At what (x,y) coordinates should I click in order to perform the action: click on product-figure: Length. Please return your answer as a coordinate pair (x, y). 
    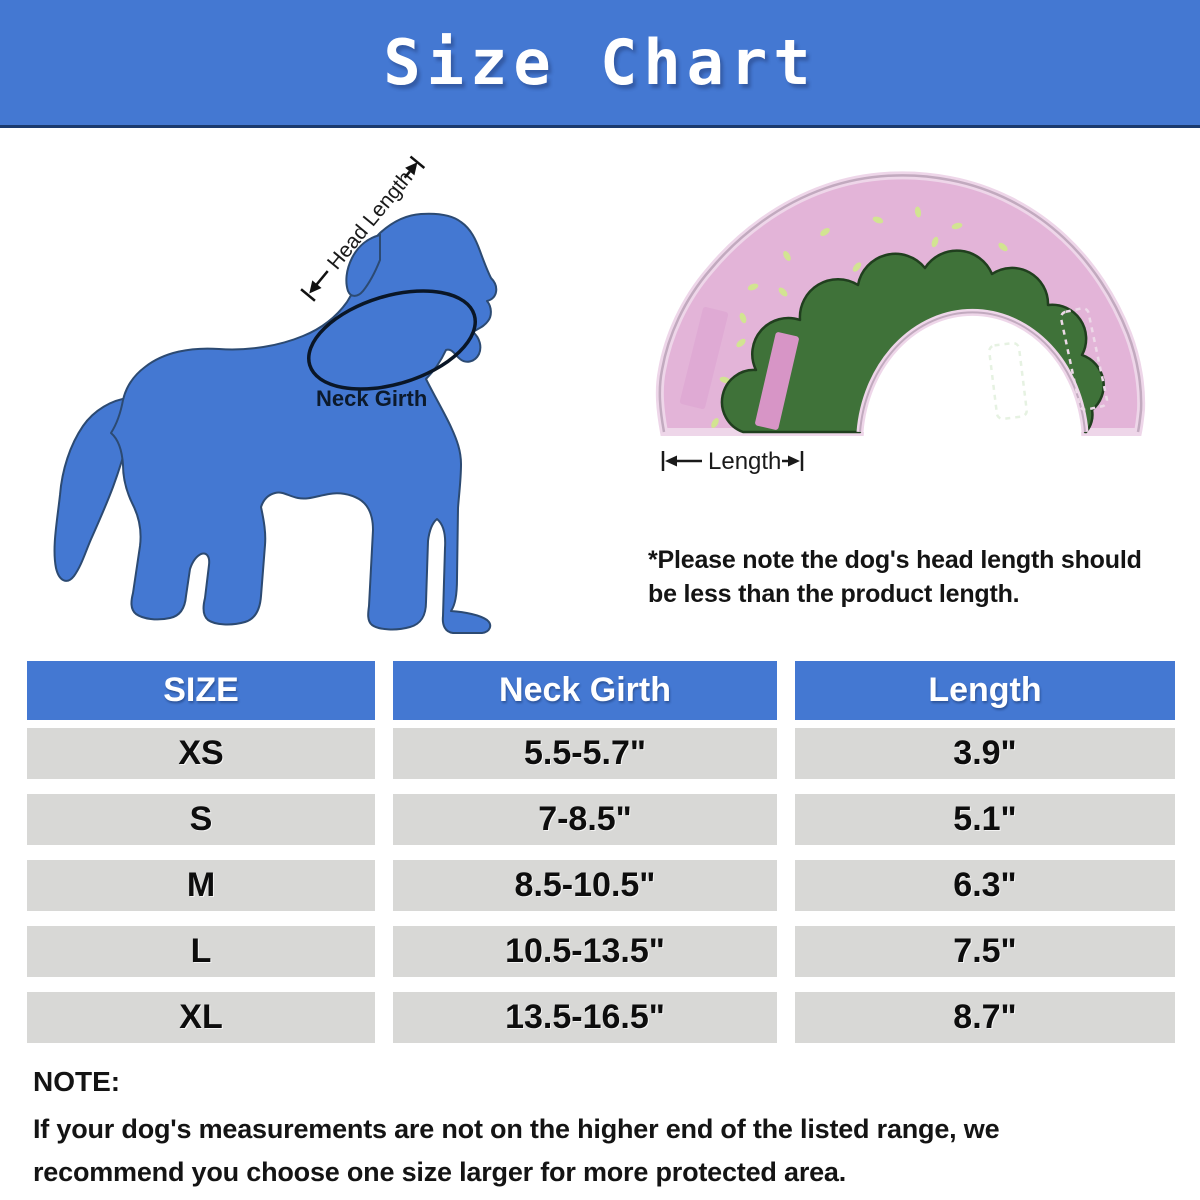
    Looking at the image, I should click on (900, 330).